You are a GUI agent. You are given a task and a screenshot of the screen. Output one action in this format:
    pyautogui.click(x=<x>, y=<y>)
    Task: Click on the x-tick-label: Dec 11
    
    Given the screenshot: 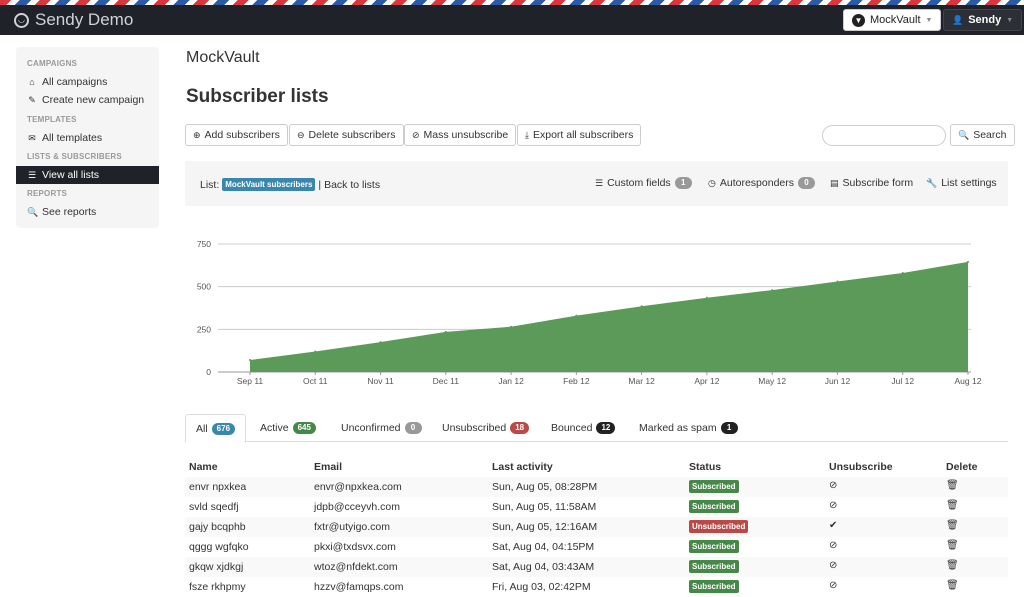 What is the action you would take?
    pyautogui.click(x=446, y=381)
    